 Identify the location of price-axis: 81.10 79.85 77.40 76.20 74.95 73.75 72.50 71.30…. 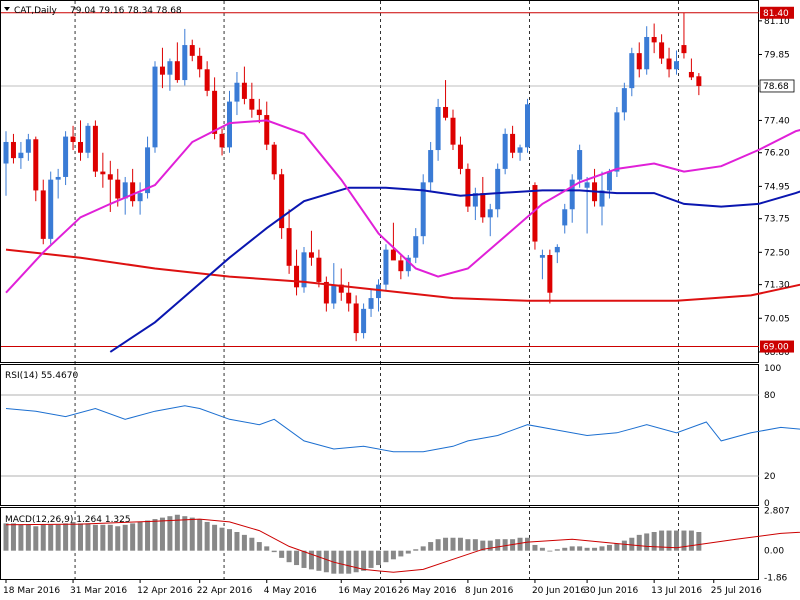
(777, 182).